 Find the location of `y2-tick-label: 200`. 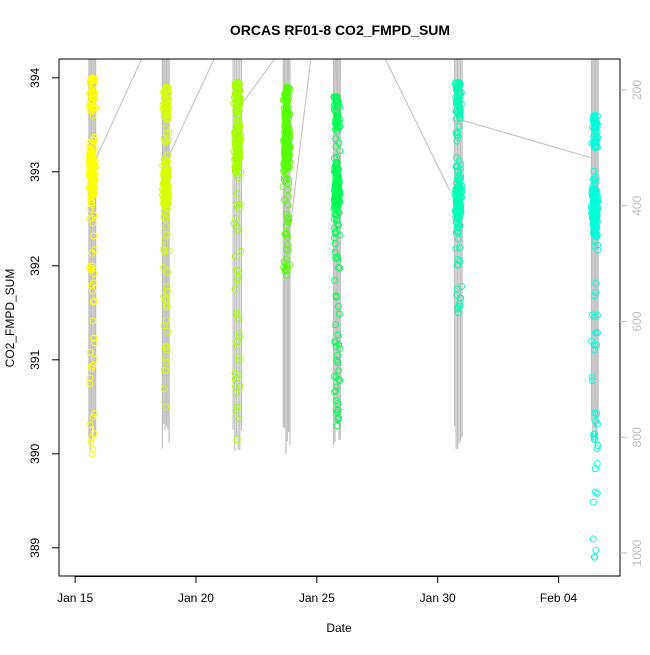

y2-tick-label: 200 is located at coordinates (637, 90).